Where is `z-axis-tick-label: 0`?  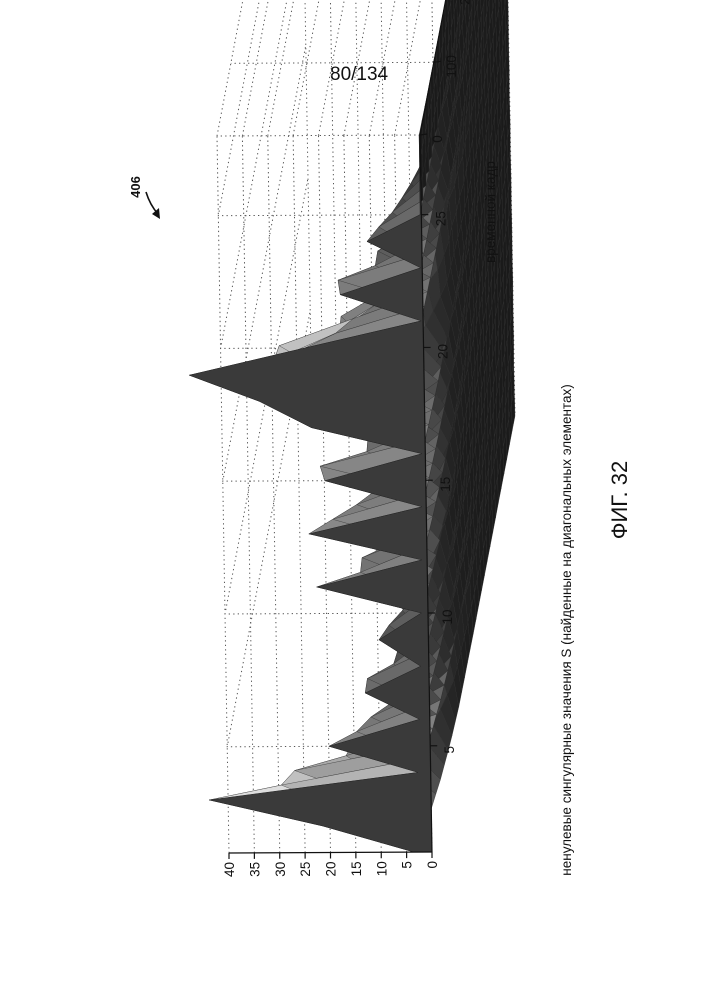
z-axis-tick-label: 0 is located at coordinates (432, 865).